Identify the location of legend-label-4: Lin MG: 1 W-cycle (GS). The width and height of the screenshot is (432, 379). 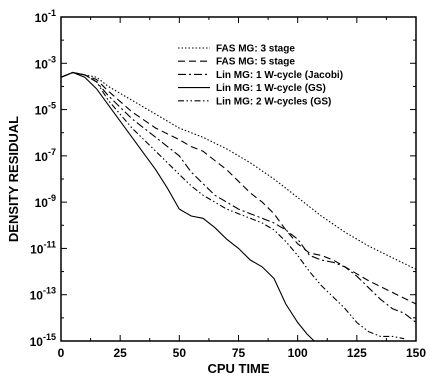
(271, 88).